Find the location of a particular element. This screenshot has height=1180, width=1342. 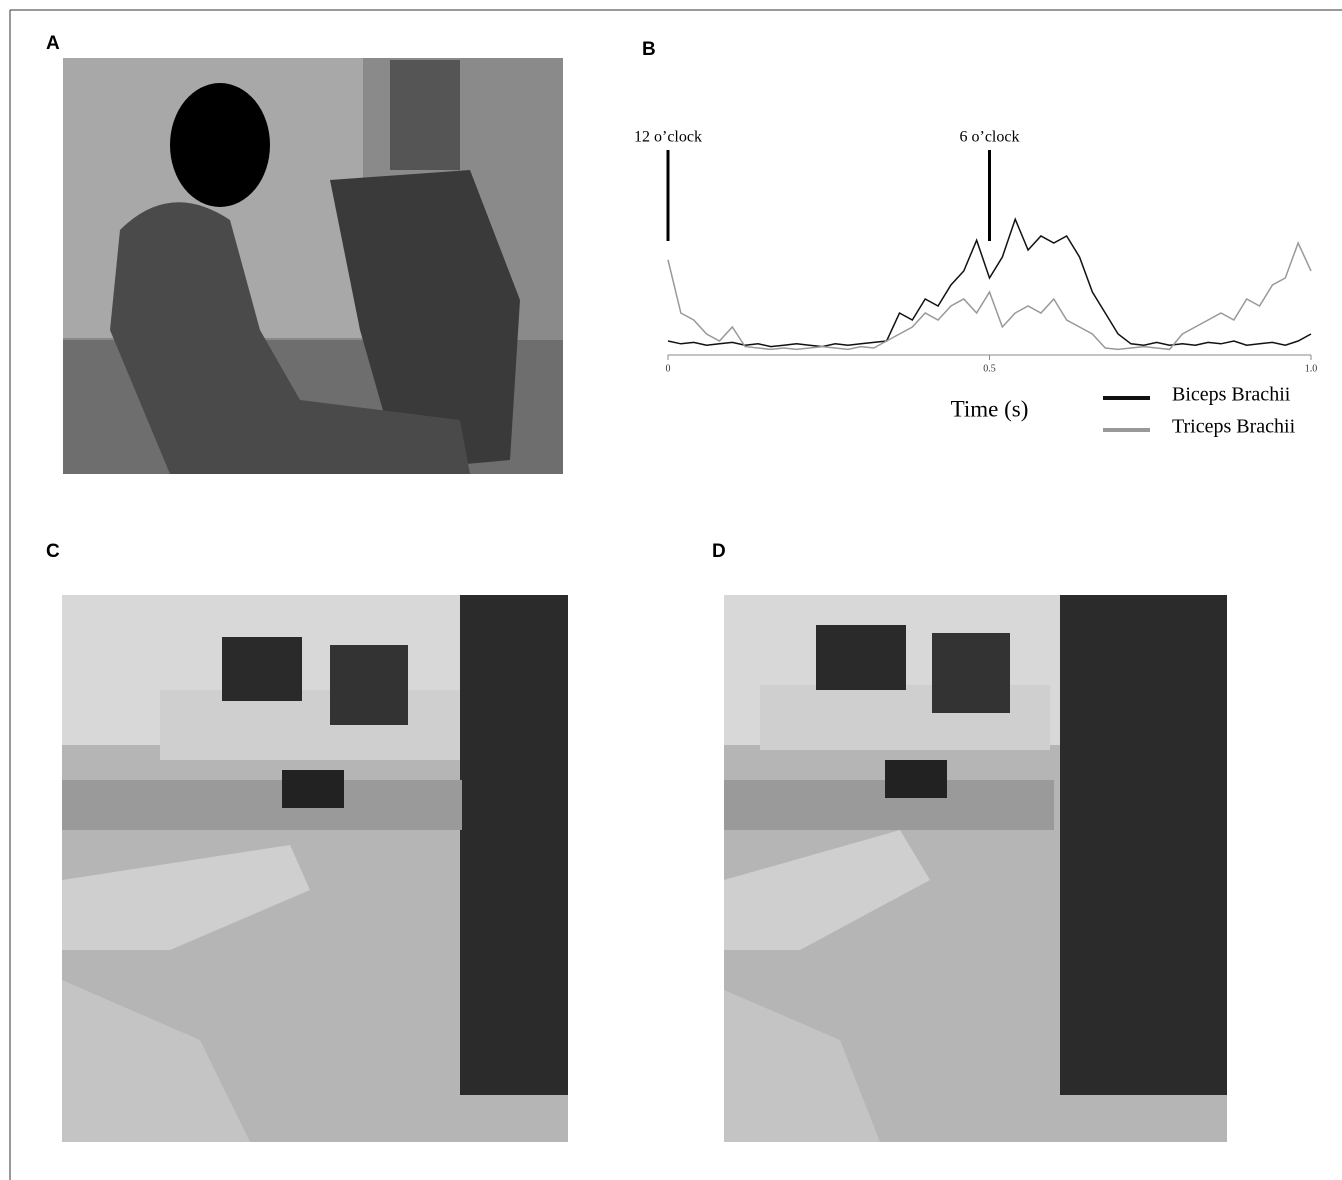

legend-label: Triceps Brachii is located at coordinates (1234, 427).